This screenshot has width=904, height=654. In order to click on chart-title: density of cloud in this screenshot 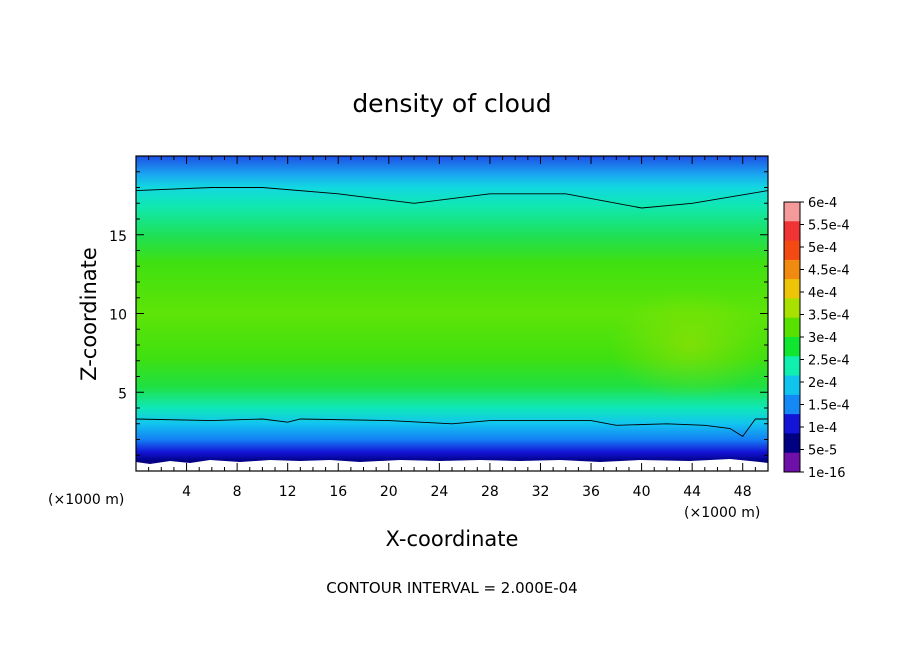, I will do `click(451, 103)`.